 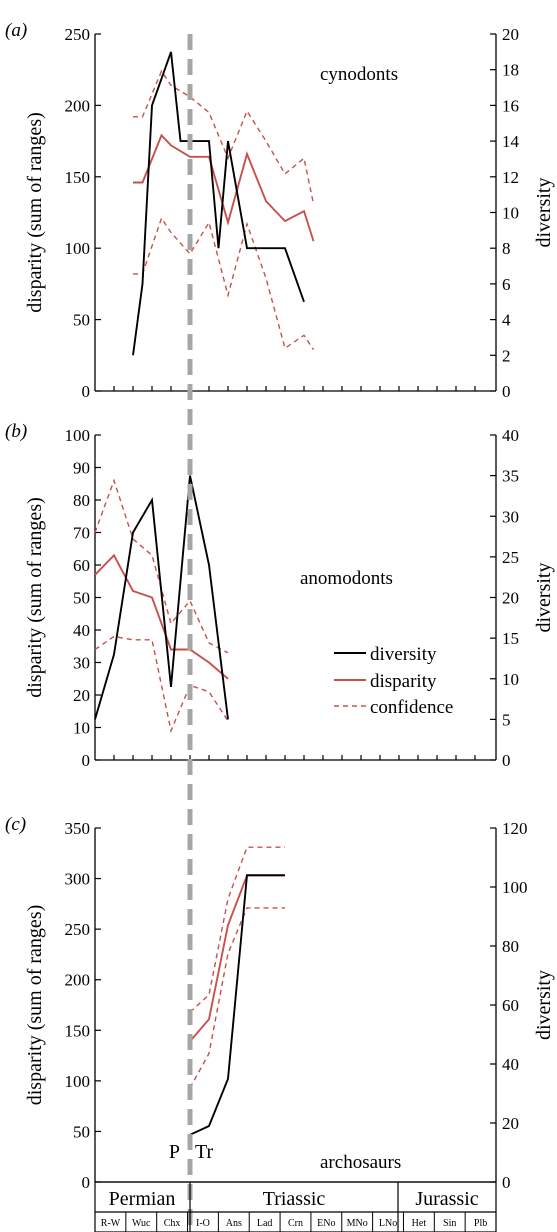 I want to click on left-tick-label: 20, so click(x=81, y=695).